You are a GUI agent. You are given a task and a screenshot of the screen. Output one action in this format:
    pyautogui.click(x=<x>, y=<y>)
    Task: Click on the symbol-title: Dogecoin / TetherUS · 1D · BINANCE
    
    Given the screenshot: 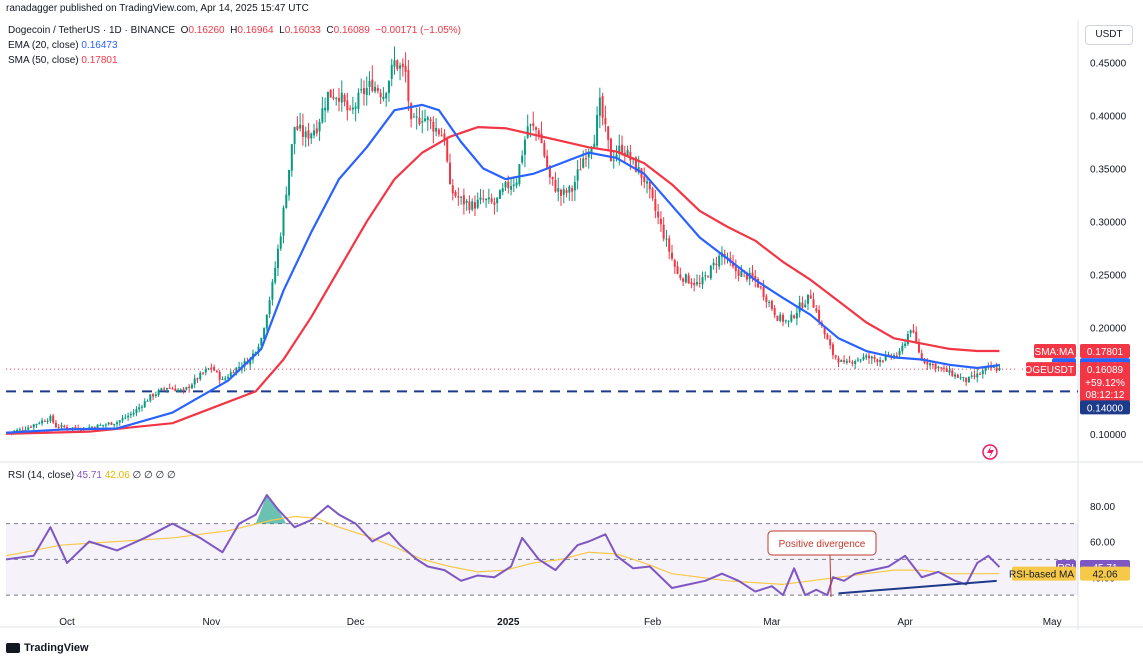 What is the action you would take?
    pyautogui.click(x=92, y=30)
    